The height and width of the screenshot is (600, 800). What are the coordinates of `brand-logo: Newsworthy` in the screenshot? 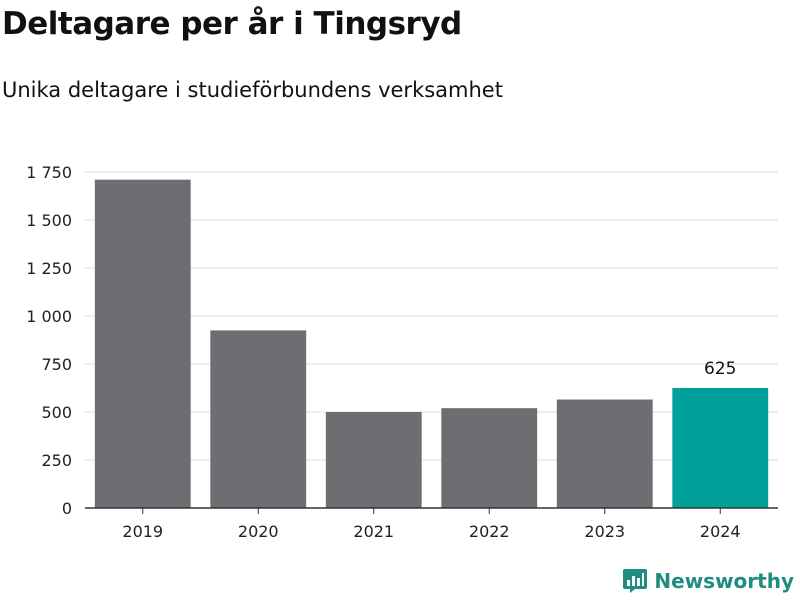 It's located at (708, 581).